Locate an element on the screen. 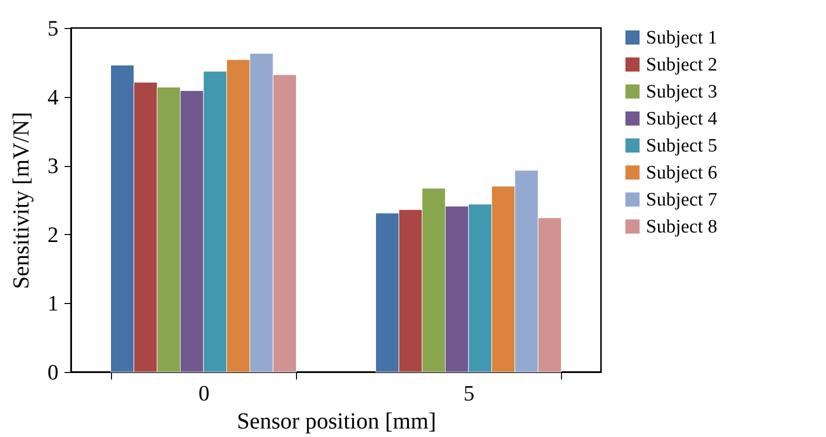 The height and width of the screenshot is (437, 826). legend-label: Subject 2 is located at coordinates (682, 65).